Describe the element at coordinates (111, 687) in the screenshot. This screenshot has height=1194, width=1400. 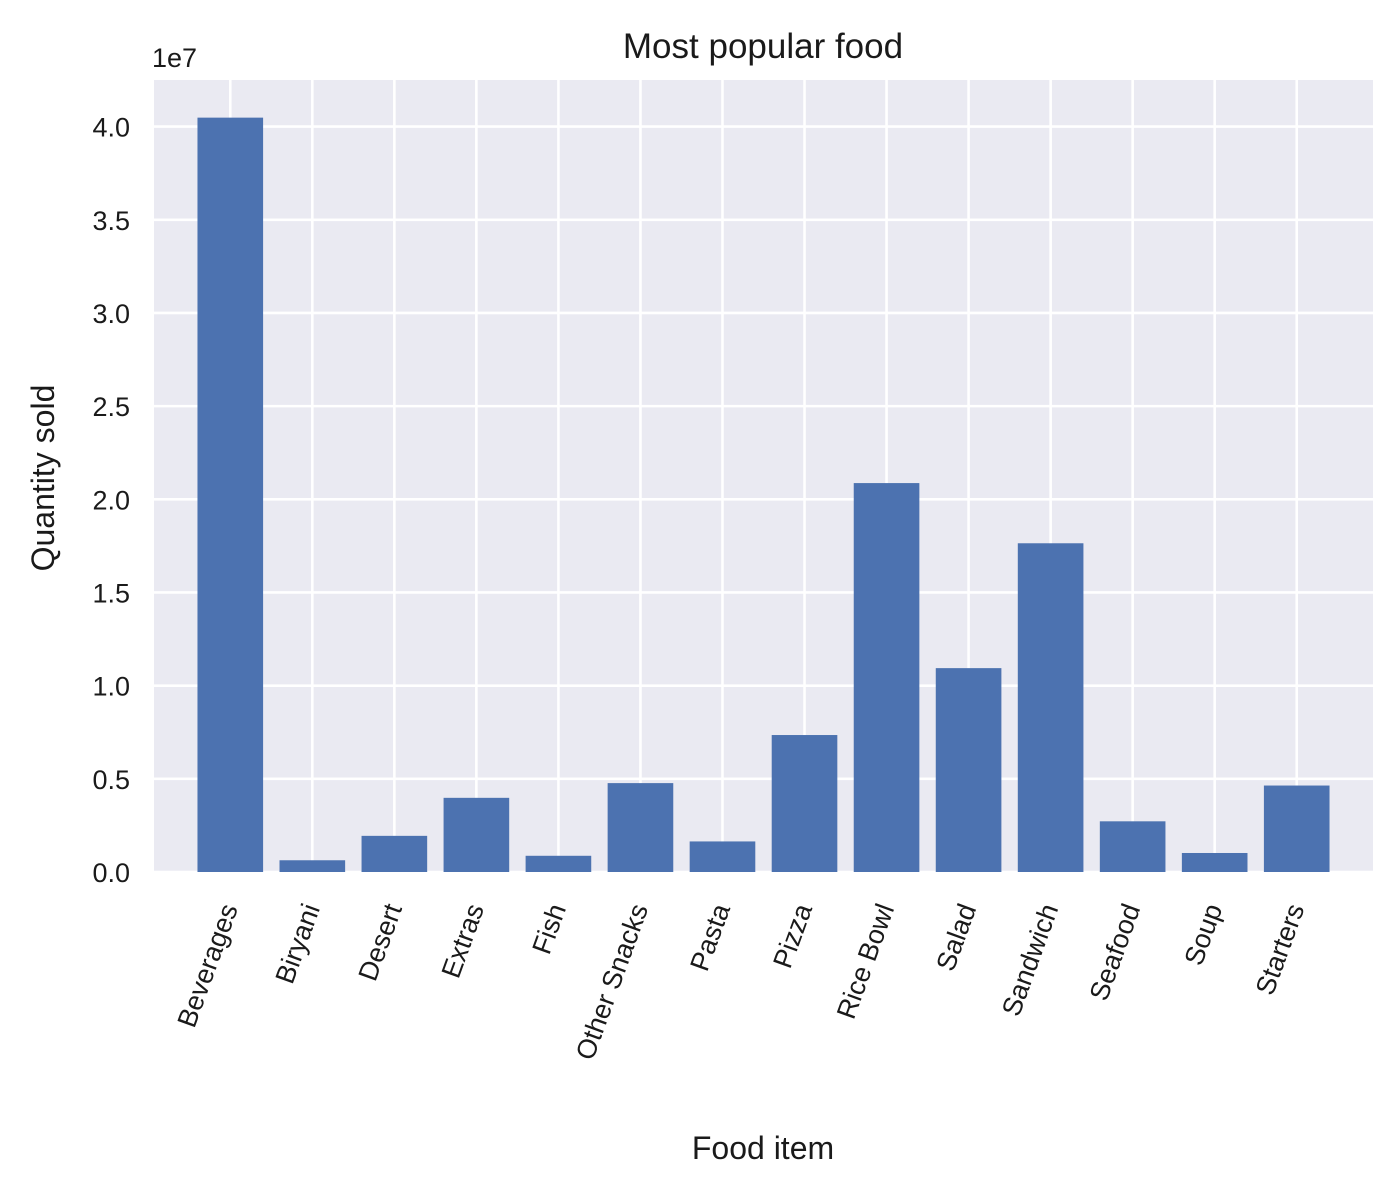
I see `y-tick-label: 1.0` at that location.